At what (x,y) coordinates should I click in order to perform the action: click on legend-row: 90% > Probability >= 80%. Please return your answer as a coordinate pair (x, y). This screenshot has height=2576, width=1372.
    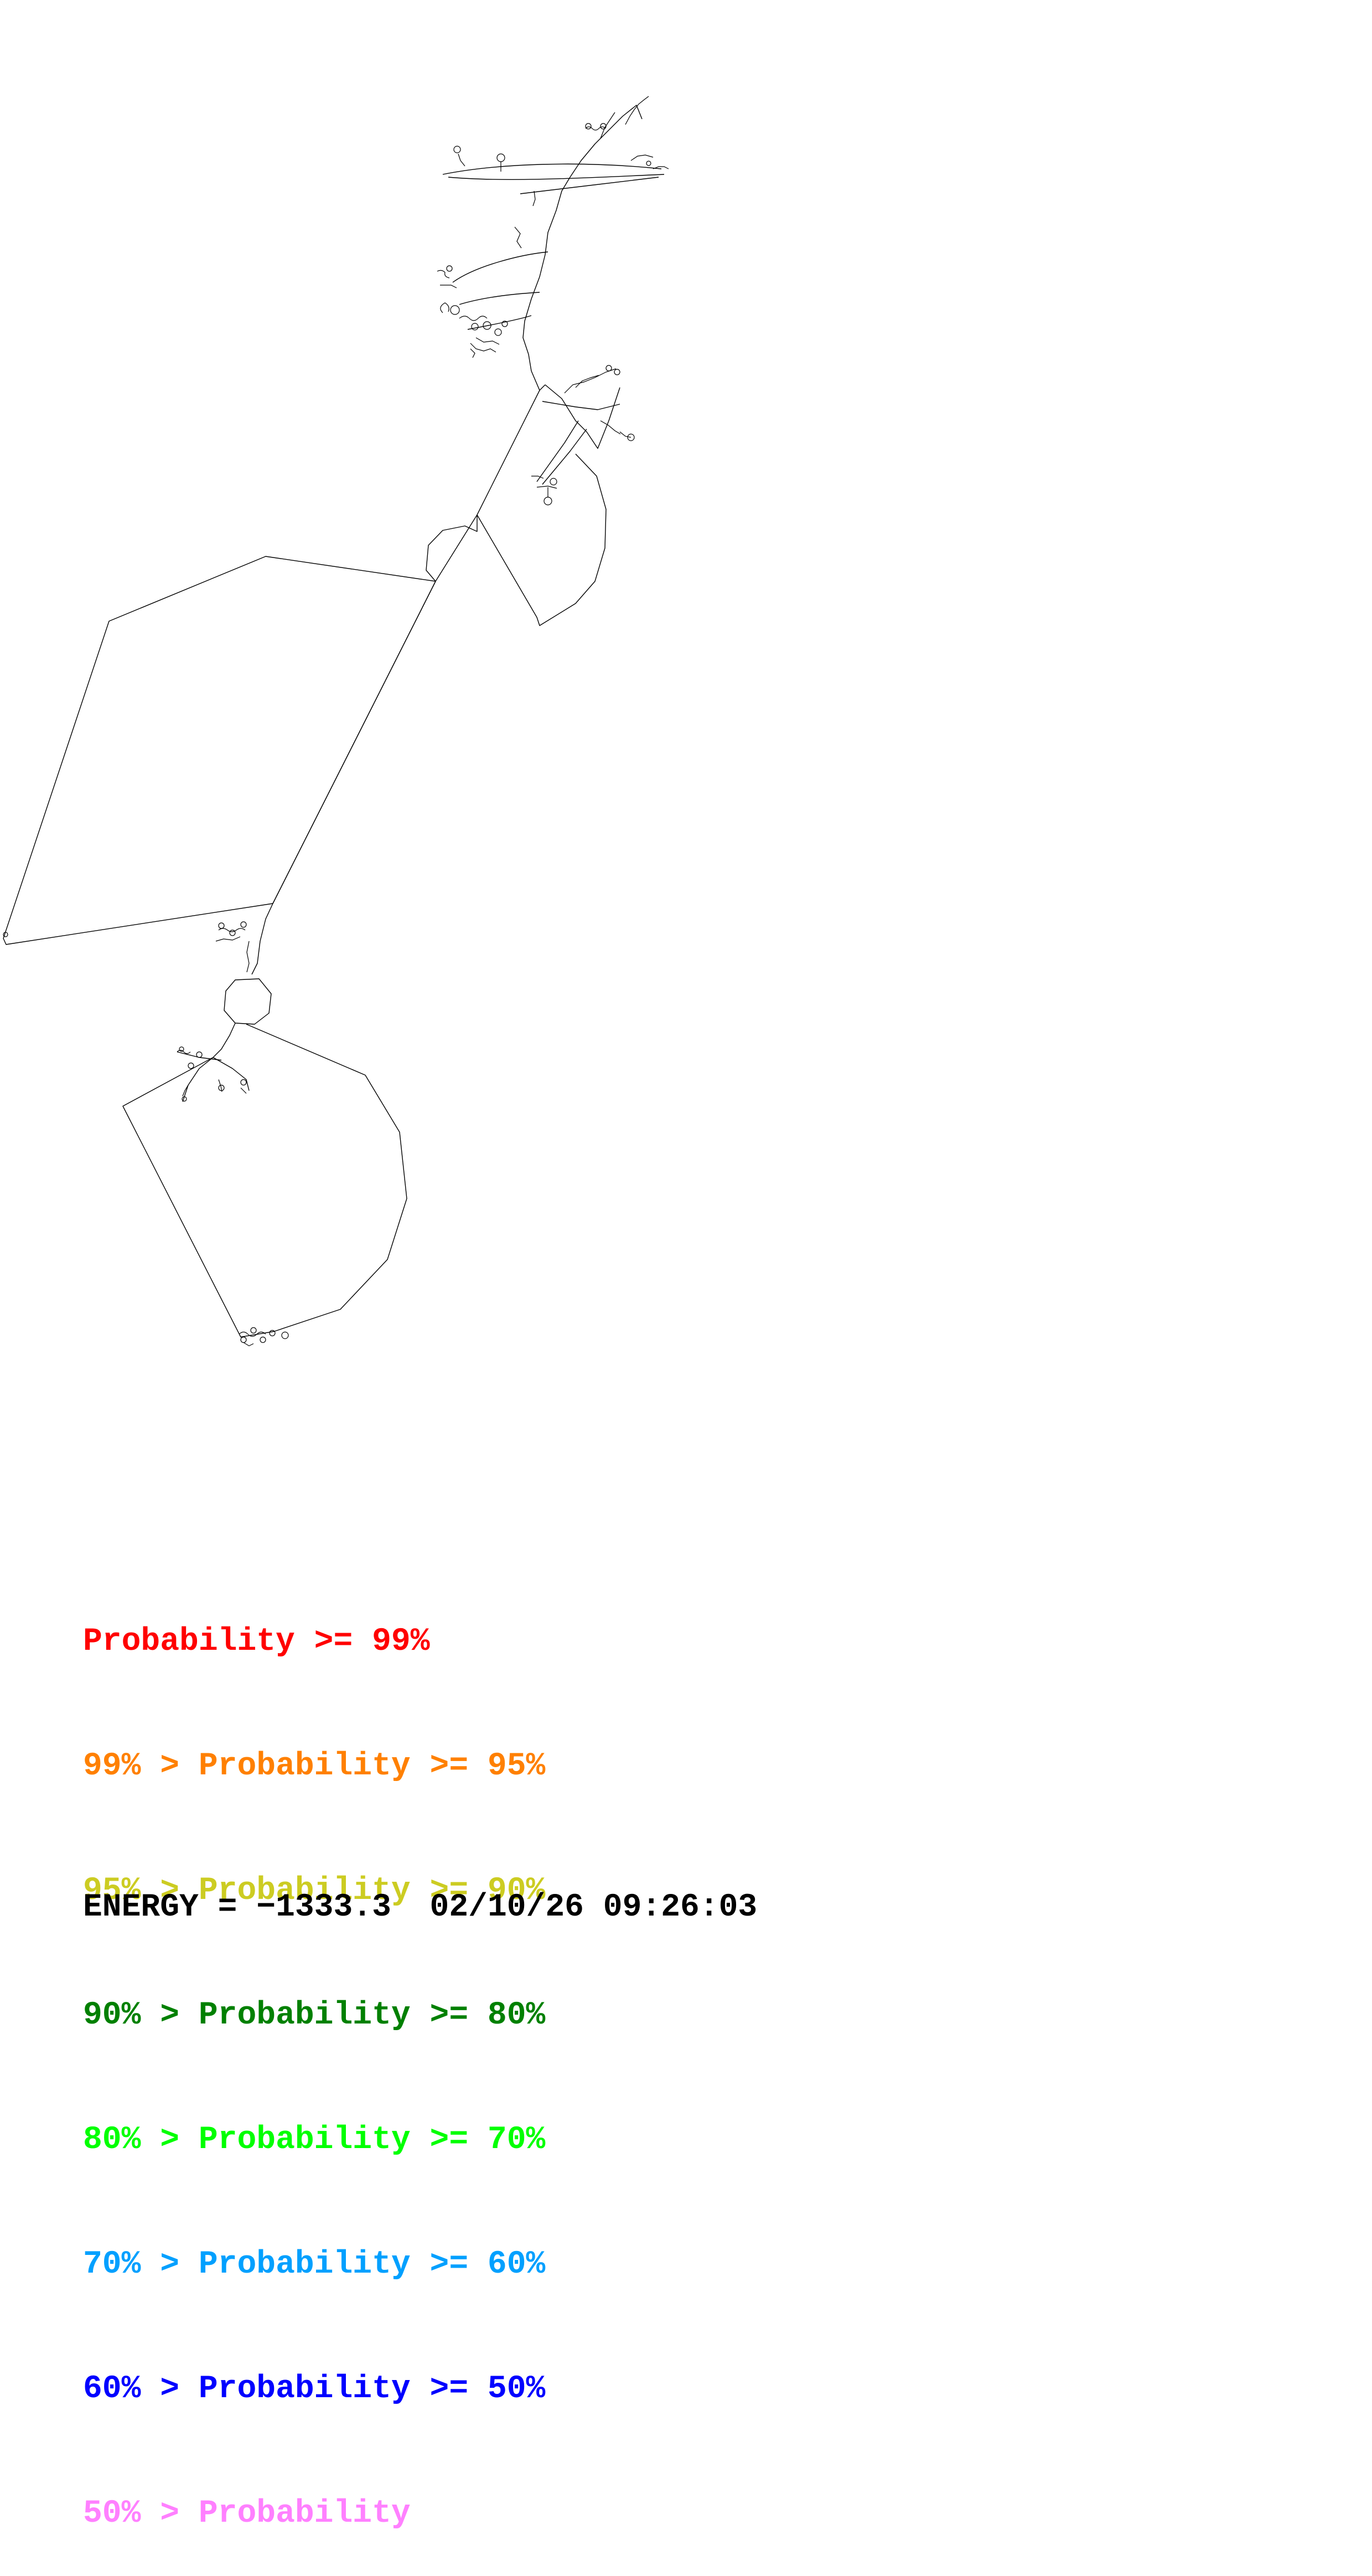
    Looking at the image, I should click on (314, 2016).